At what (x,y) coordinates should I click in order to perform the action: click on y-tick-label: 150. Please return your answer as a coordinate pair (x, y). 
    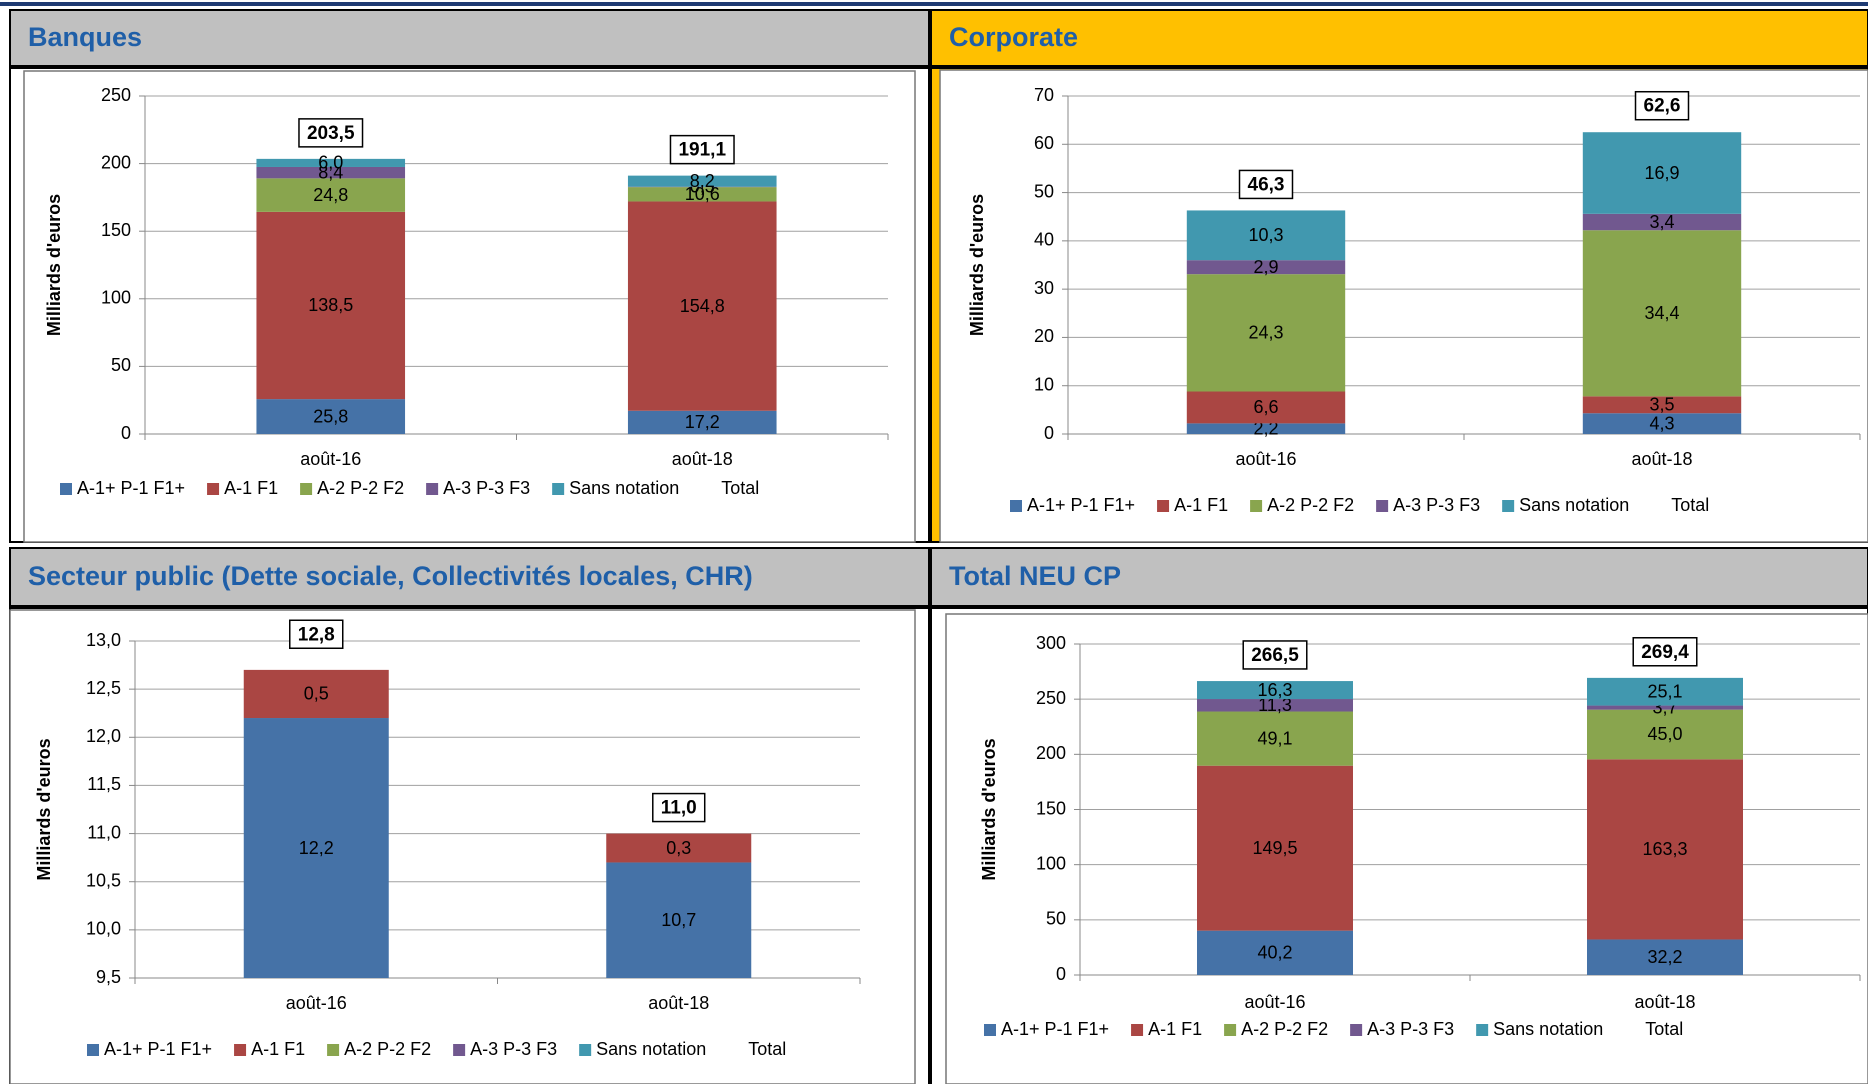
    Looking at the image, I should click on (1051, 808).